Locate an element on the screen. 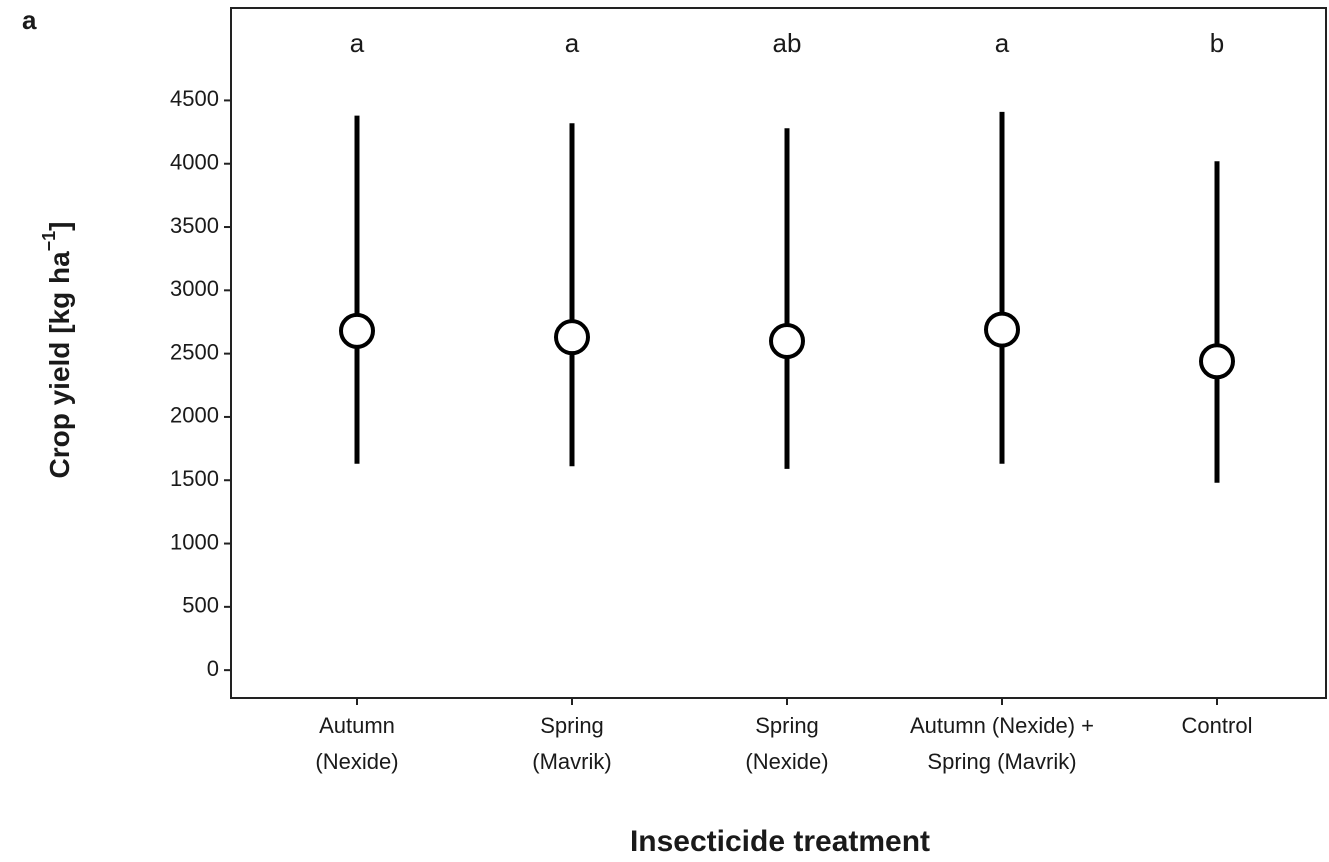  y-axis-label: Crop yield [kg ha−1] is located at coordinates (57, 349).